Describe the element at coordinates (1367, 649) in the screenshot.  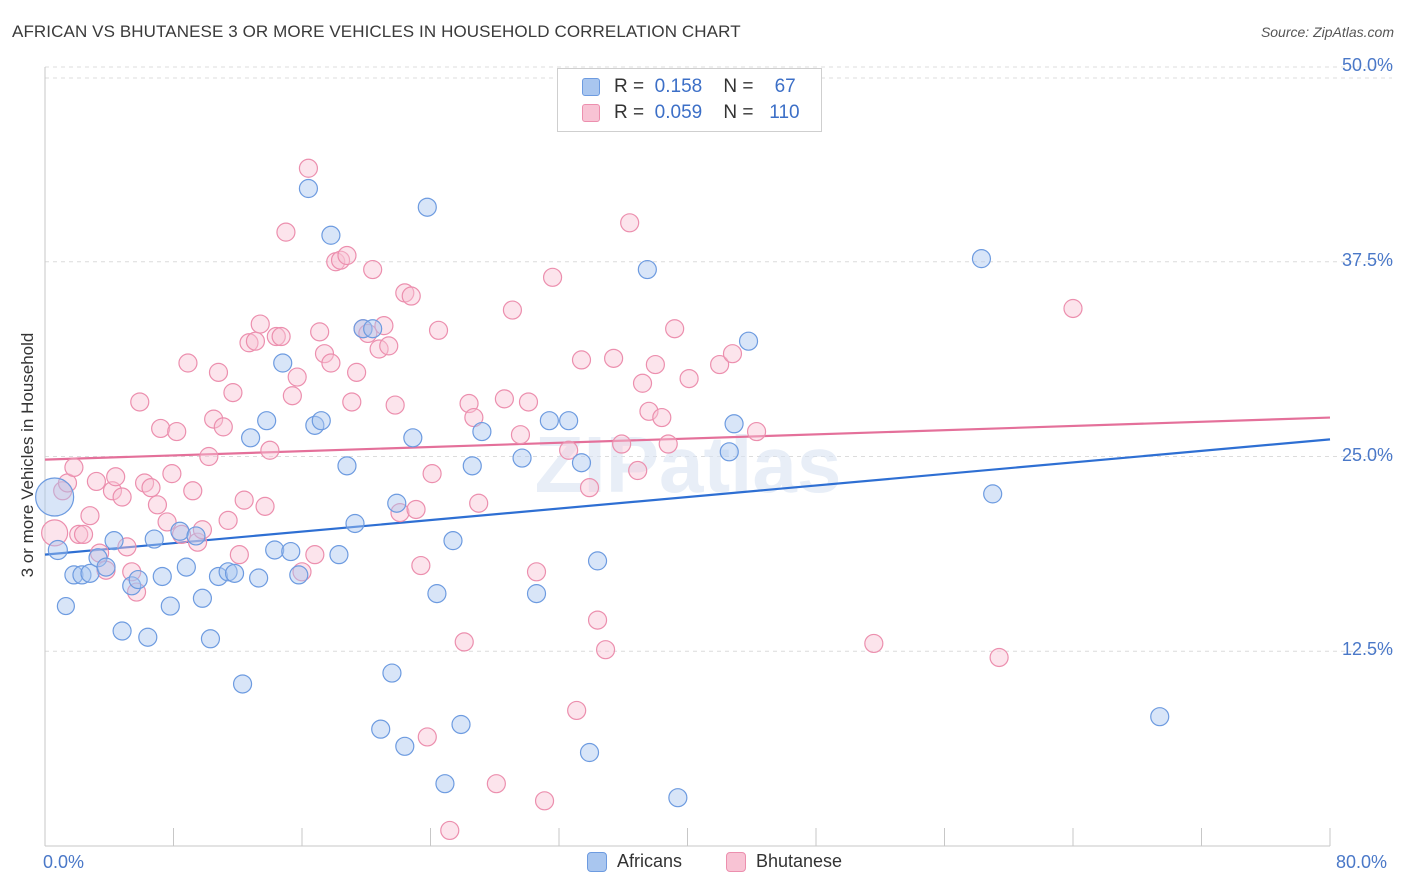
I see `y-tick-label: 12.5%` at that location.